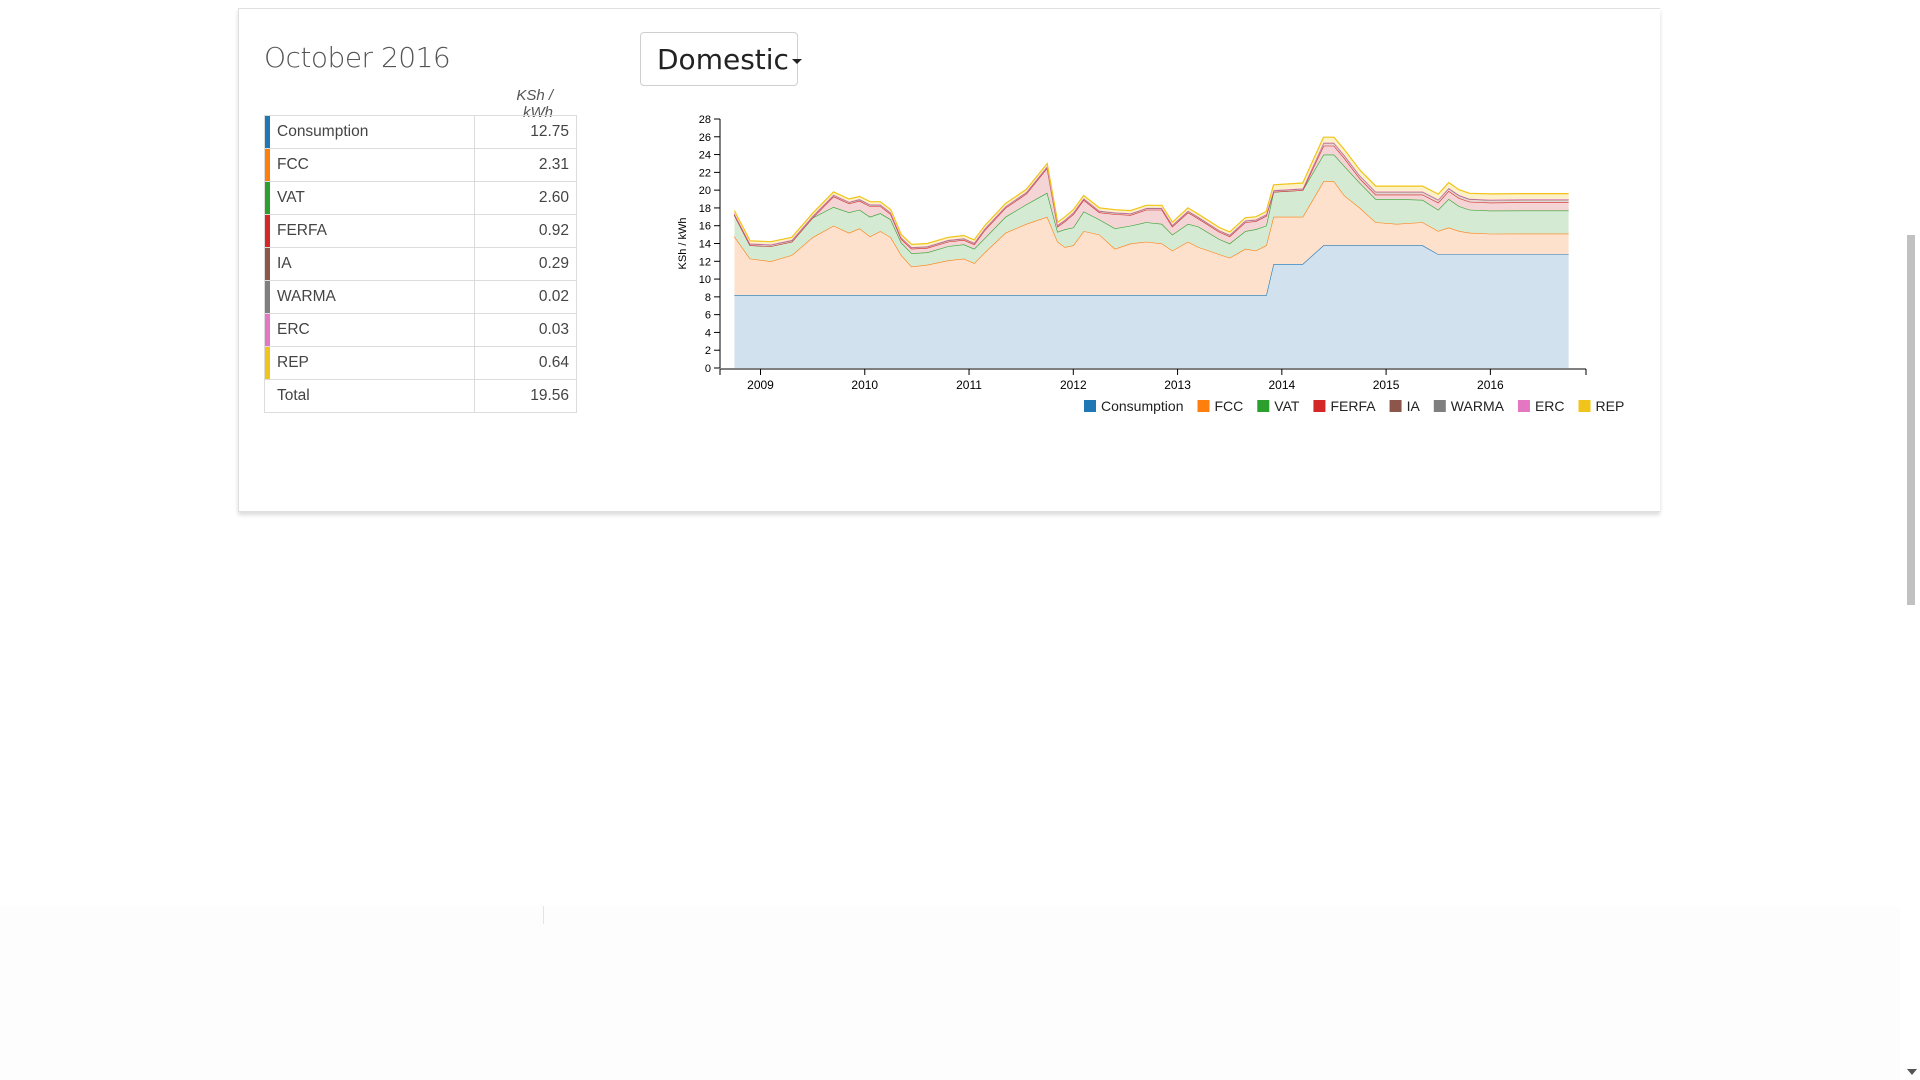  What do you see at coordinates (1287, 406) in the screenshot?
I see `legend-label-vat: VAT` at bounding box center [1287, 406].